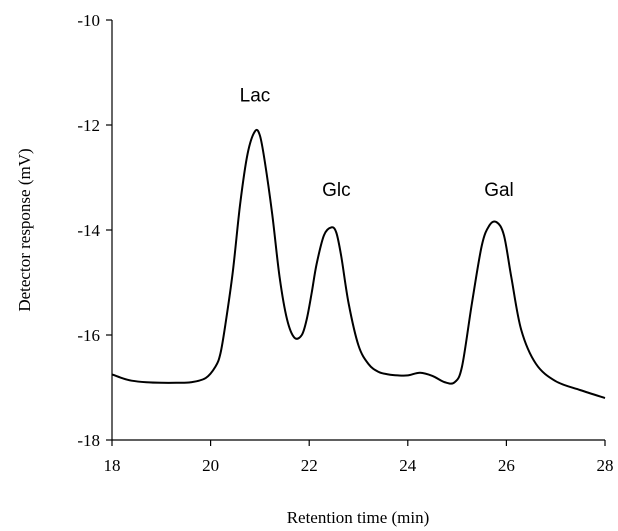 The height and width of the screenshot is (531, 618). What do you see at coordinates (88, 125) in the screenshot?
I see `y-tick-label: -12` at bounding box center [88, 125].